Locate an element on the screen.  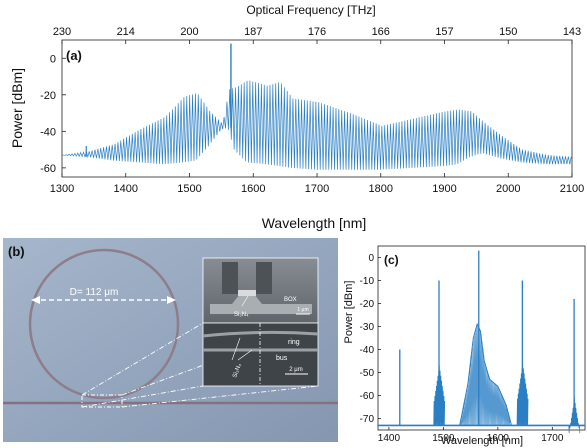
x-tick-labels-a: 1300 1400 1500 1600 1700 1800 1900 2000 2100 is located at coordinates (317, 189).